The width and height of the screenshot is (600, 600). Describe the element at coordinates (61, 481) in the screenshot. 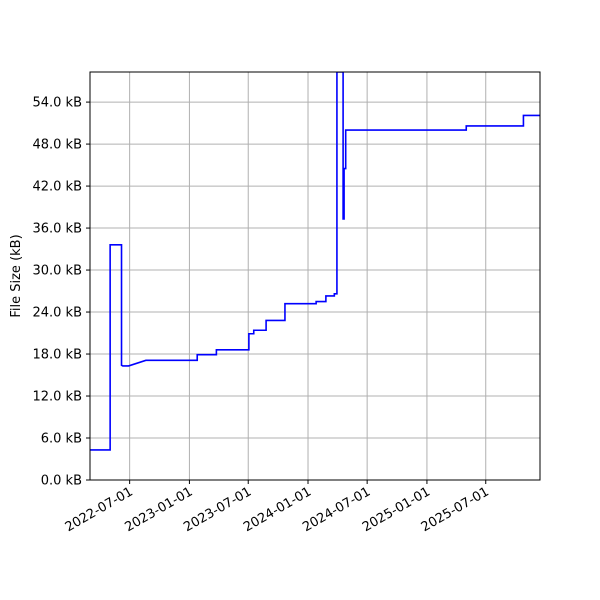

I see `y-tick-label: 0.0 kB` at that location.